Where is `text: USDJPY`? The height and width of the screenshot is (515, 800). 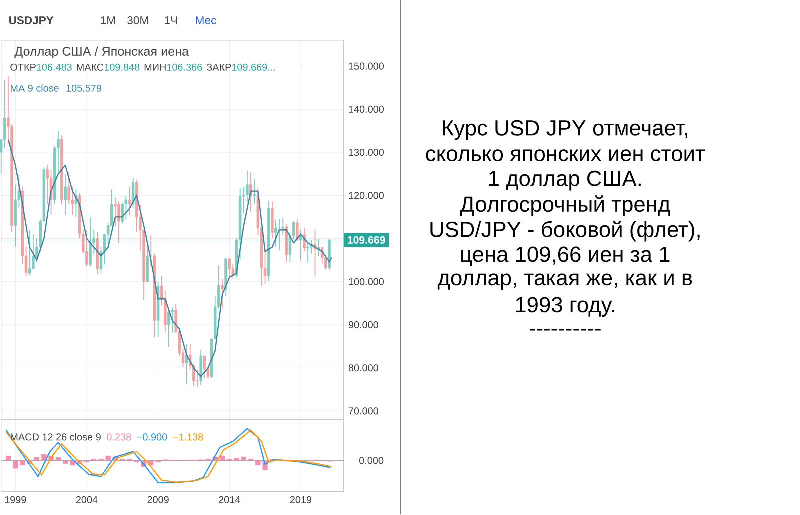
text: USDJPY is located at coordinates (31, 20).